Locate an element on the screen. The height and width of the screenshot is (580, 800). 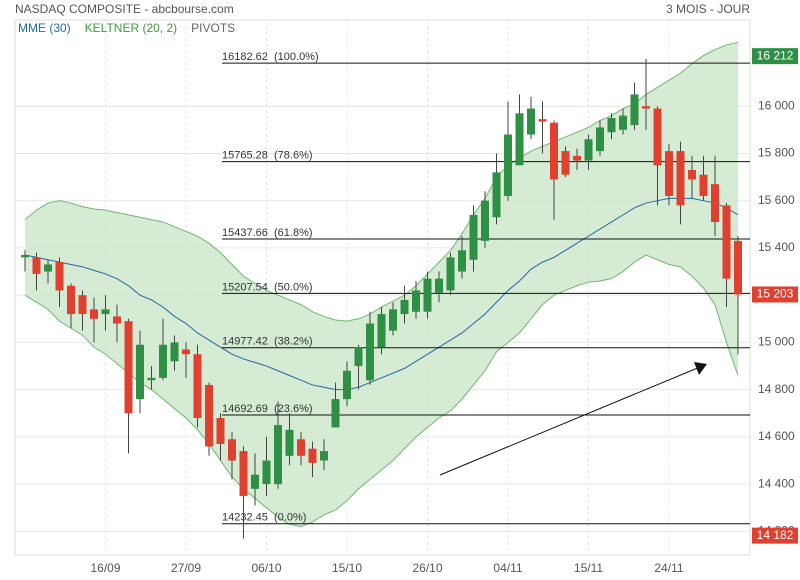
x-tick-label: 27/09 is located at coordinates (186, 568).